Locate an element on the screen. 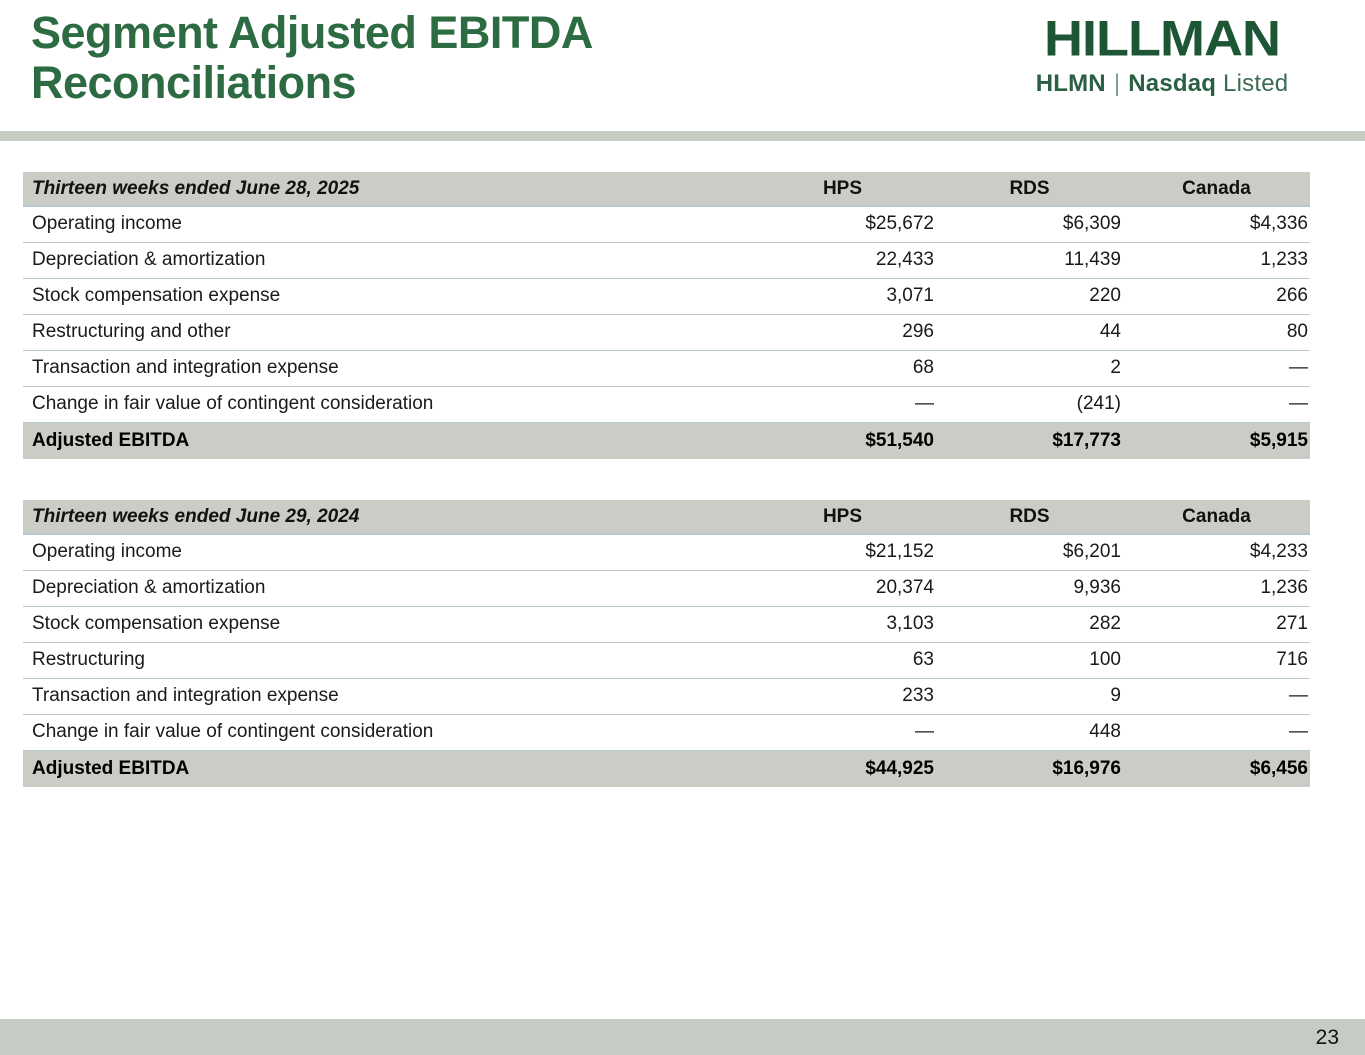 The width and height of the screenshot is (1365, 1055). row-value-rds: 2 is located at coordinates (1029, 368).